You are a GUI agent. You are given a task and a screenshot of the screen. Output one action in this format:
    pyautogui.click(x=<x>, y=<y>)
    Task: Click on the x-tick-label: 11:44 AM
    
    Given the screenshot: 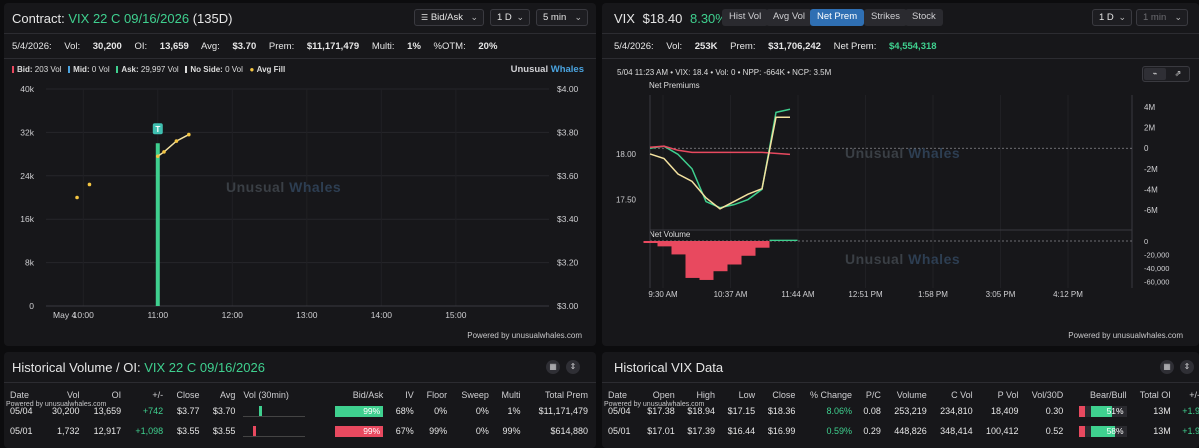 What is the action you would take?
    pyautogui.click(x=798, y=294)
    